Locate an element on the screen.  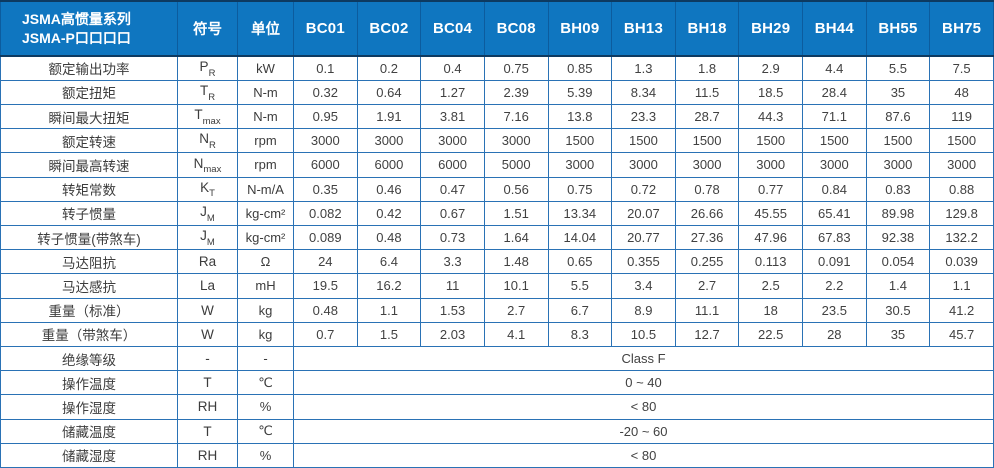
value-cell-bc04: 0.73 is located at coordinates (452, 237).